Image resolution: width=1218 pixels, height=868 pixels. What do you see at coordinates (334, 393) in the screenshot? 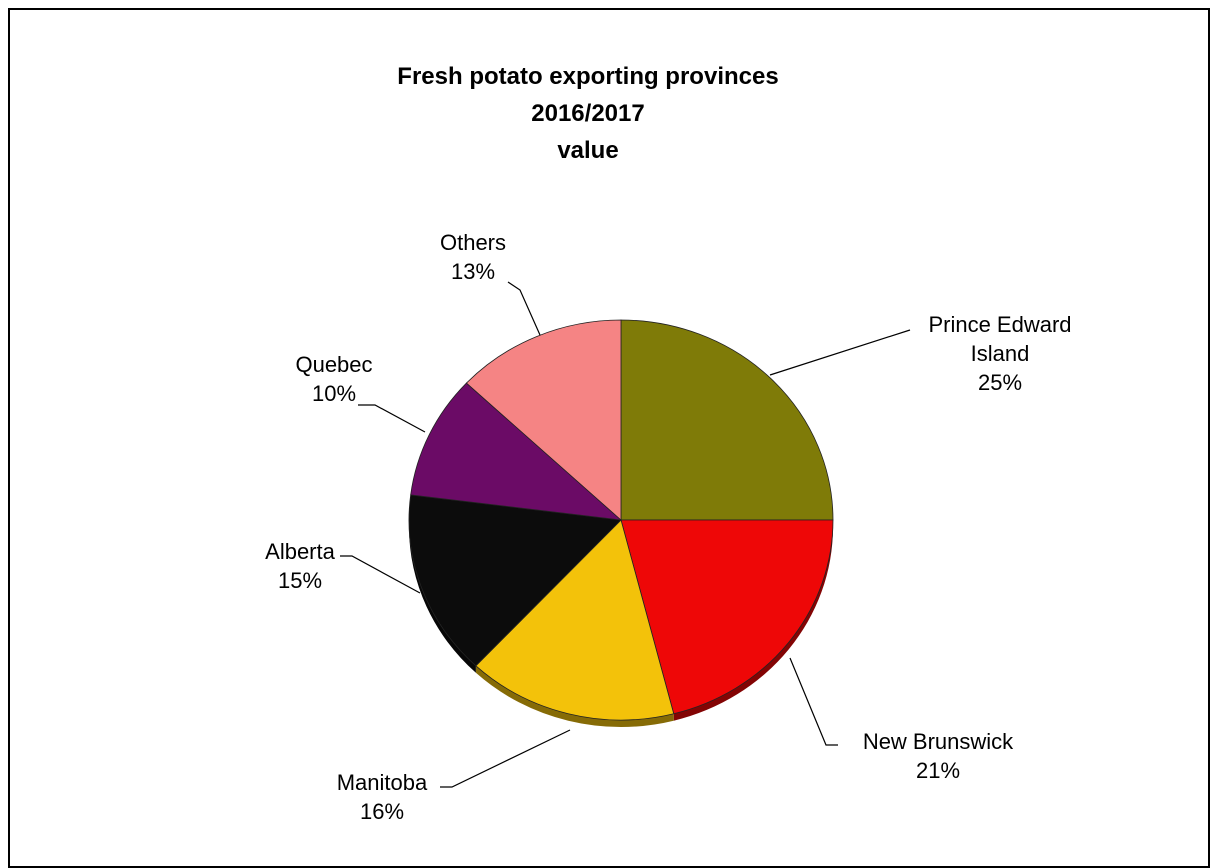
I see `slice-value-quebec: 10%` at bounding box center [334, 393].